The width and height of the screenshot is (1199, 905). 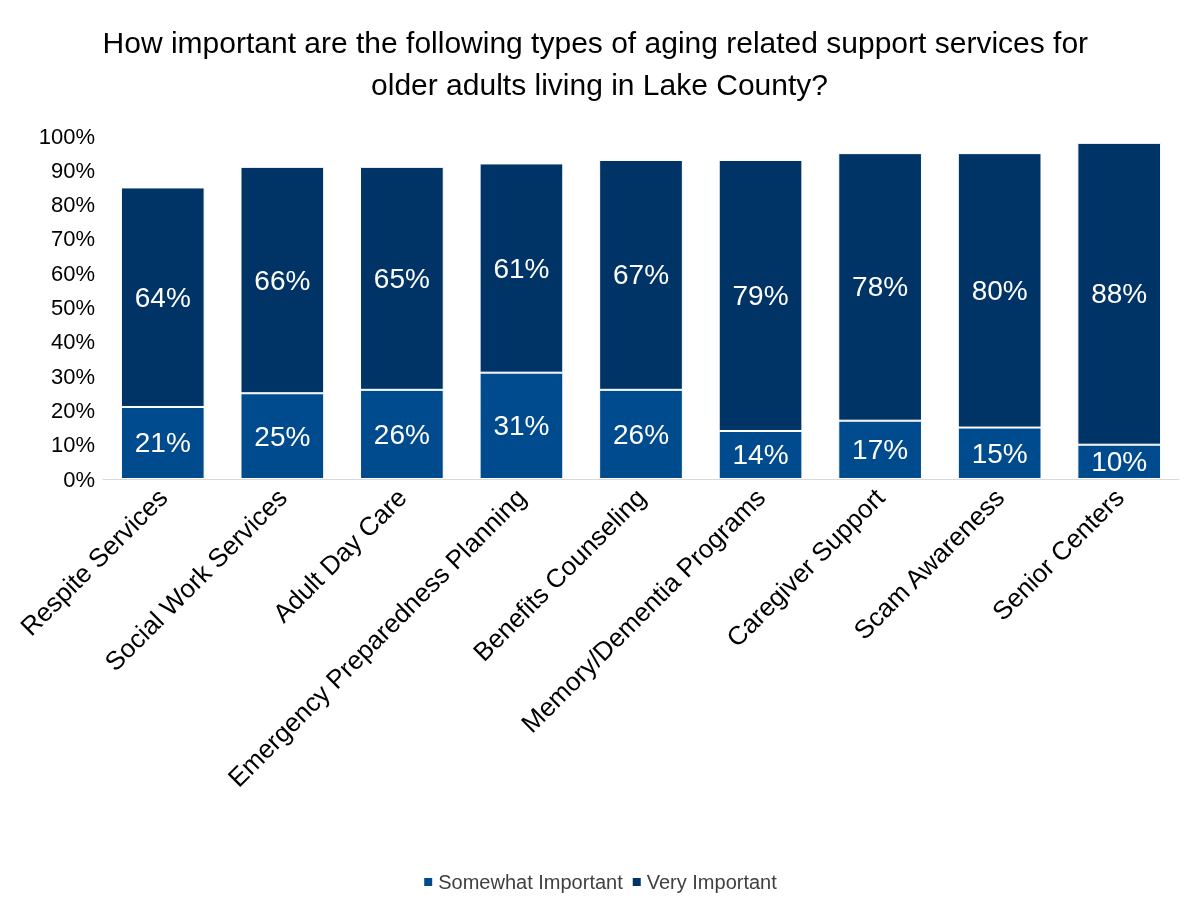 I want to click on y-tick-label: 60%, so click(x=72, y=273).